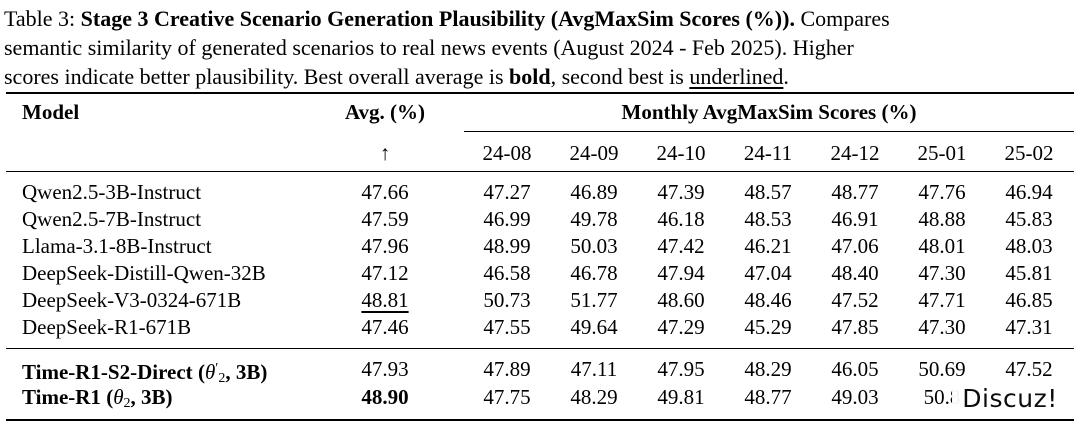  I want to click on monthly-score: 45.81, so click(1029, 273).